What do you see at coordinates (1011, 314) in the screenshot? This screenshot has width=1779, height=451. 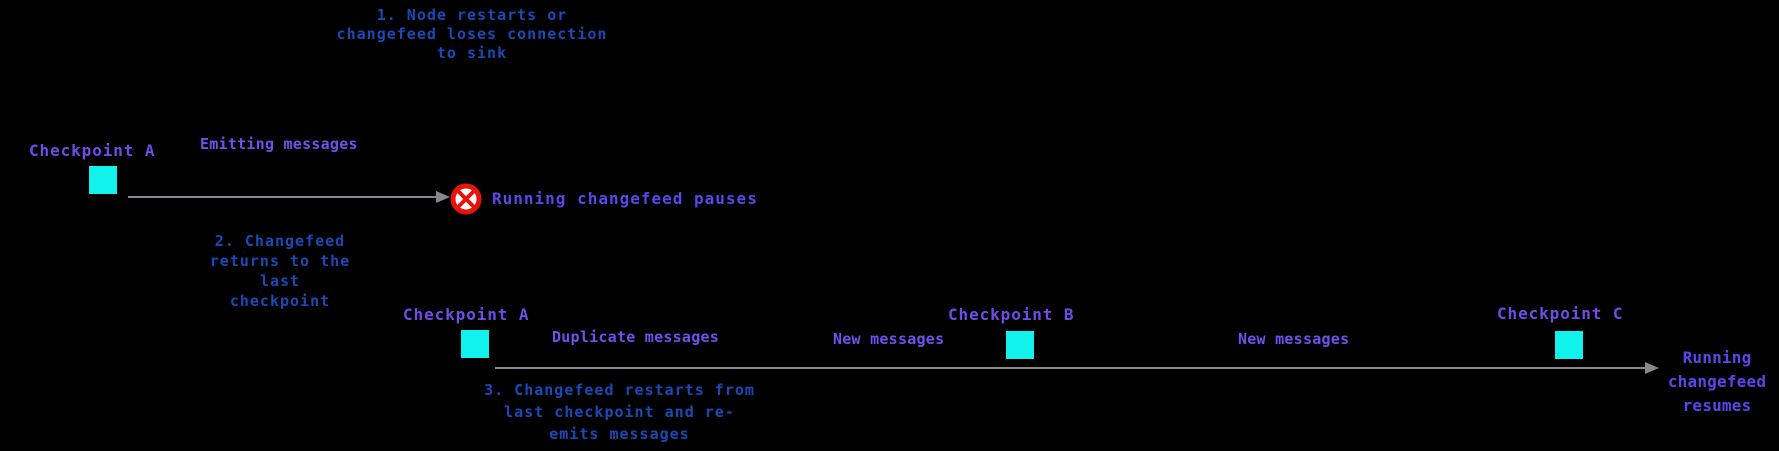 I see `checkpoint-b-label: Checkpoint B` at bounding box center [1011, 314].